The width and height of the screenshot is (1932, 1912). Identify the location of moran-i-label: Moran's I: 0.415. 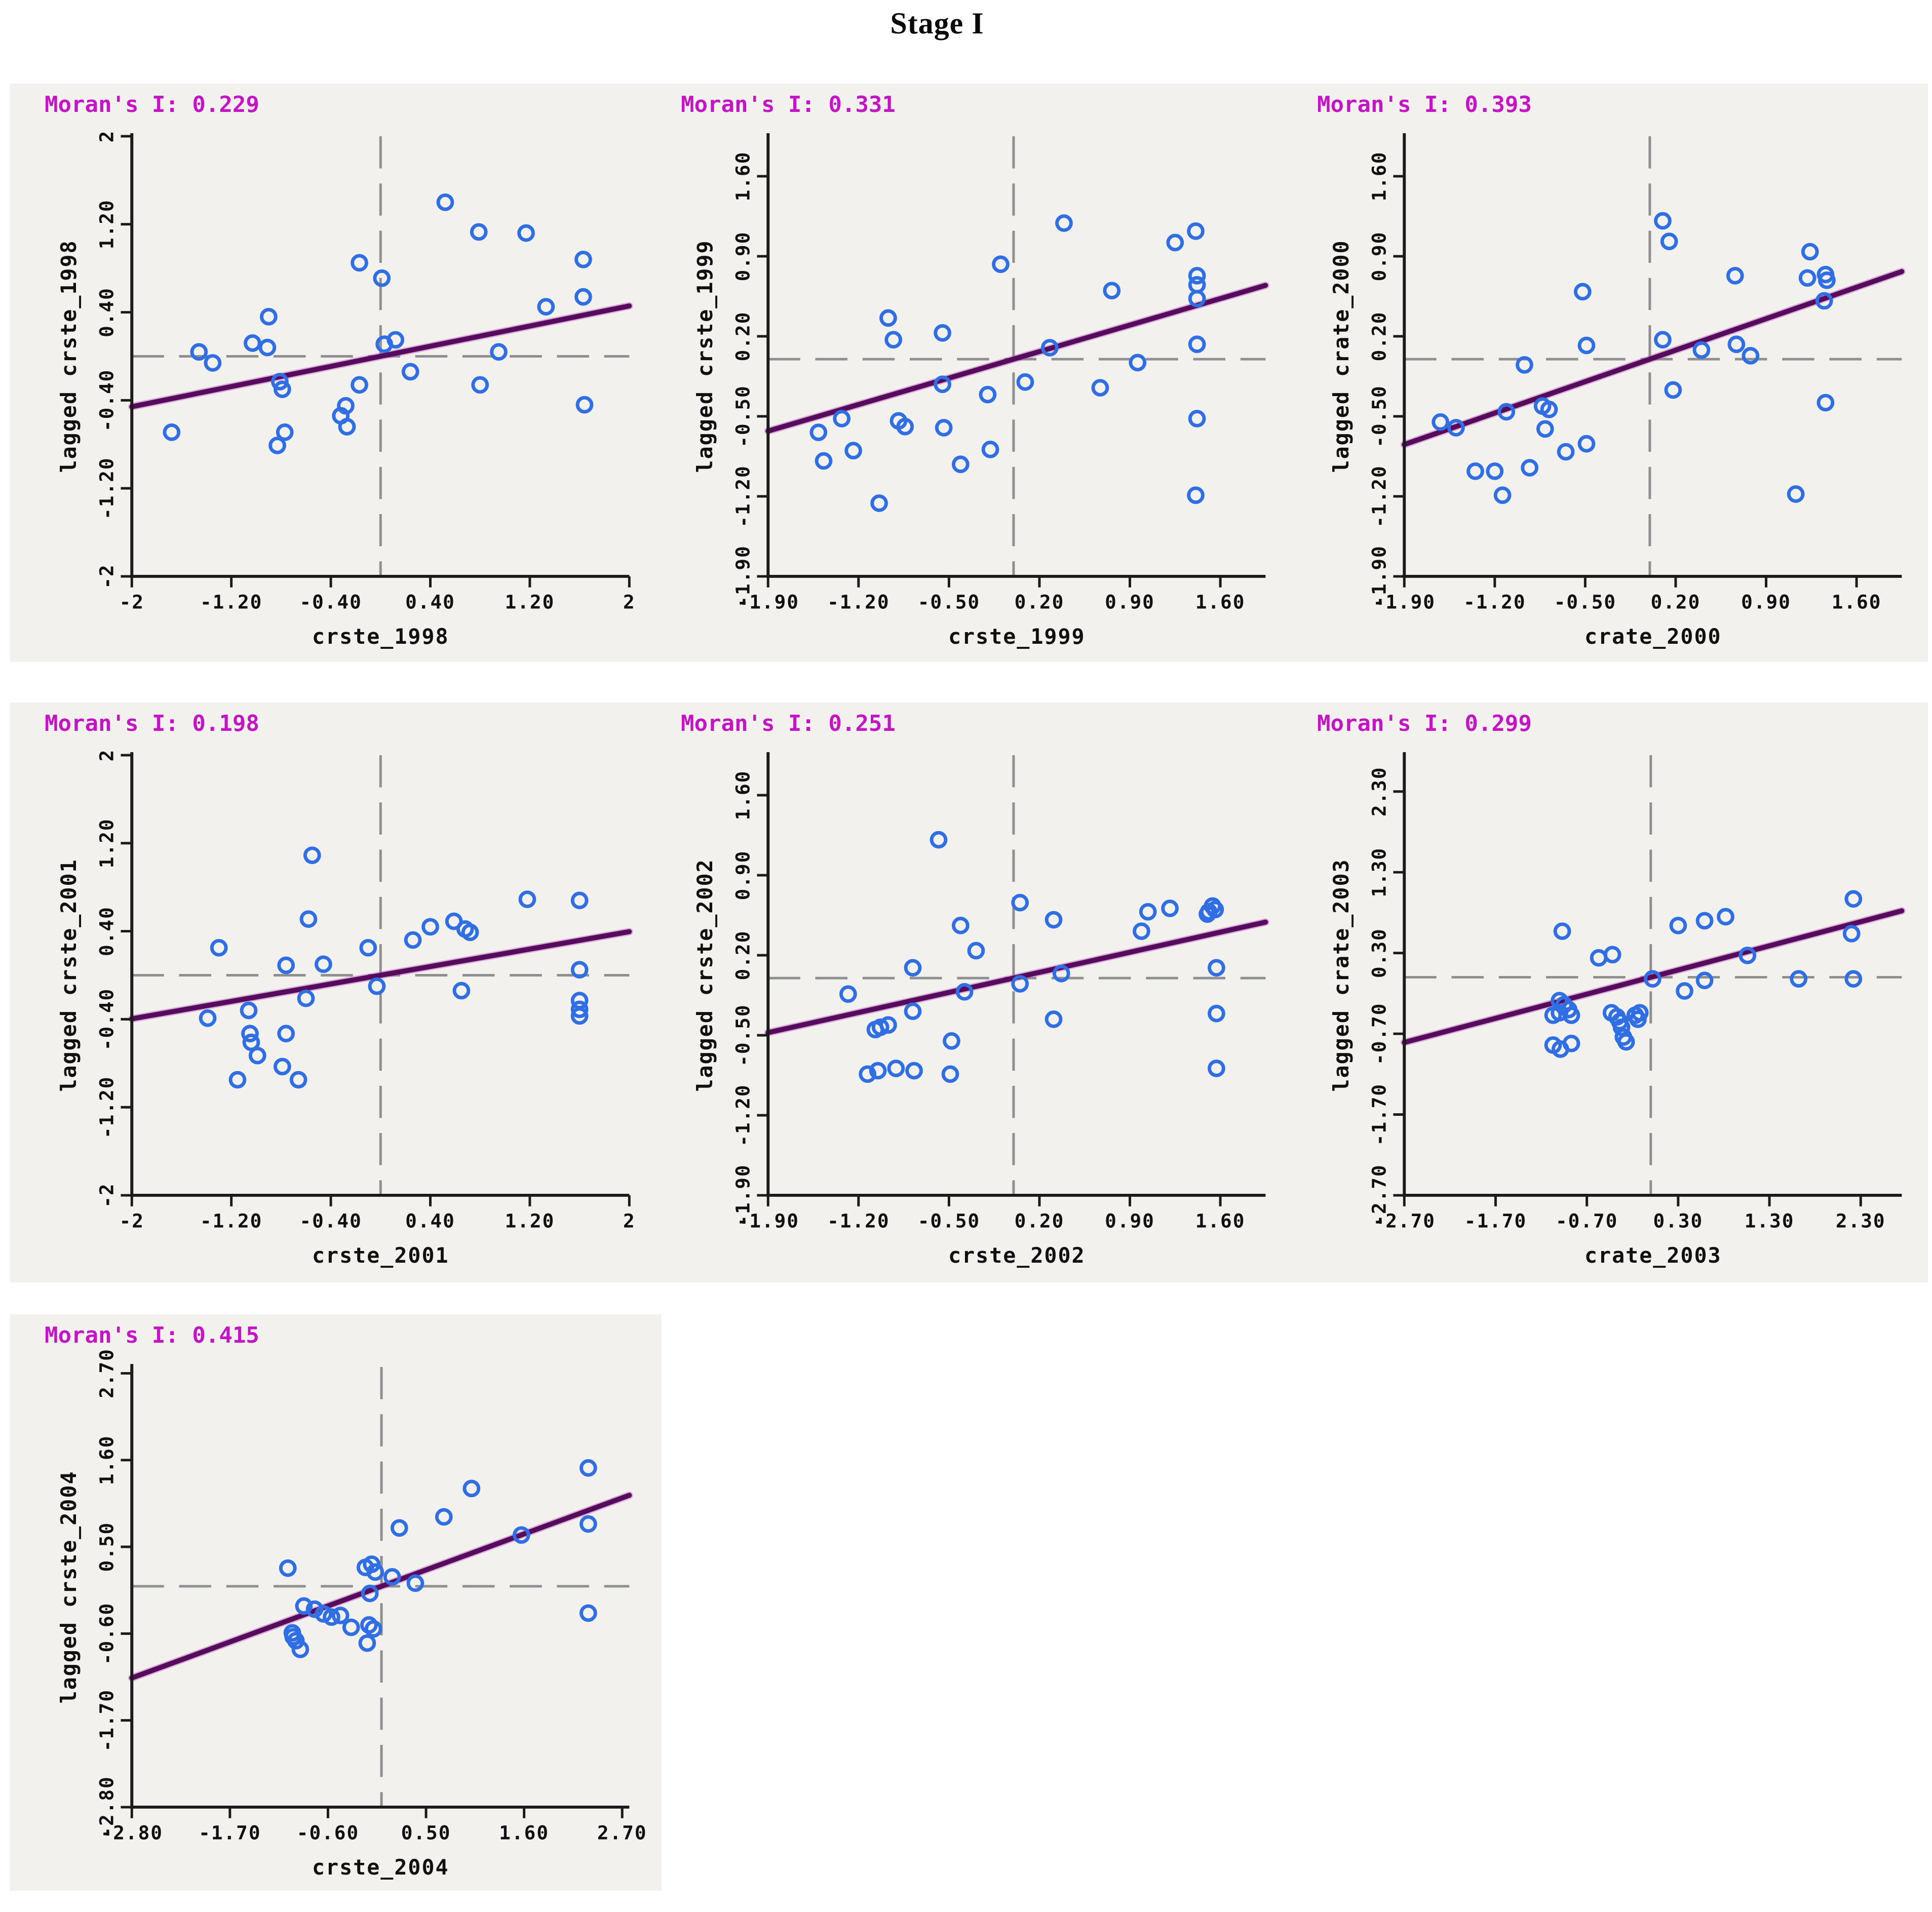
(152, 1335).